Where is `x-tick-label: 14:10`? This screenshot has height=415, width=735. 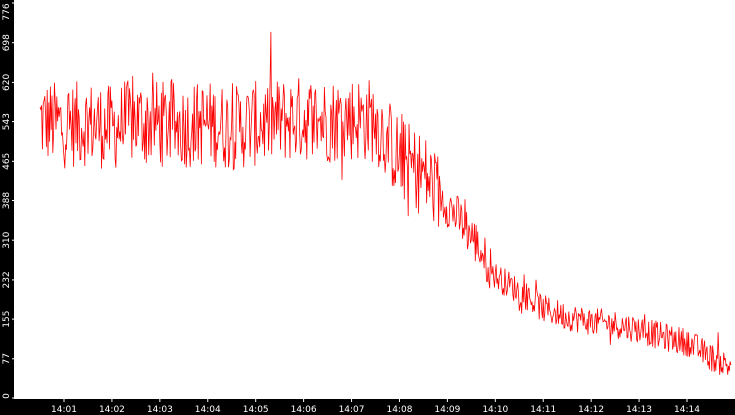
x-tick-label: 14:10 is located at coordinates (495, 410).